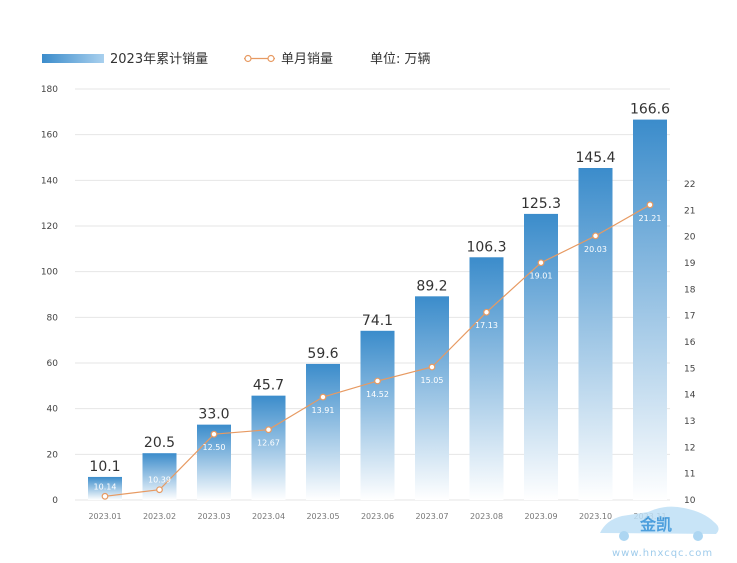  I want to click on monthly-value-label: 10.39, so click(159, 480).